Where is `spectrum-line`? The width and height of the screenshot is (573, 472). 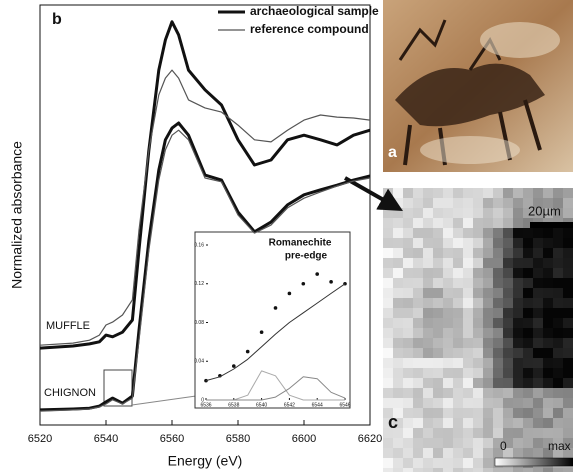 spectrum-line is located at coordinates (275, 332).